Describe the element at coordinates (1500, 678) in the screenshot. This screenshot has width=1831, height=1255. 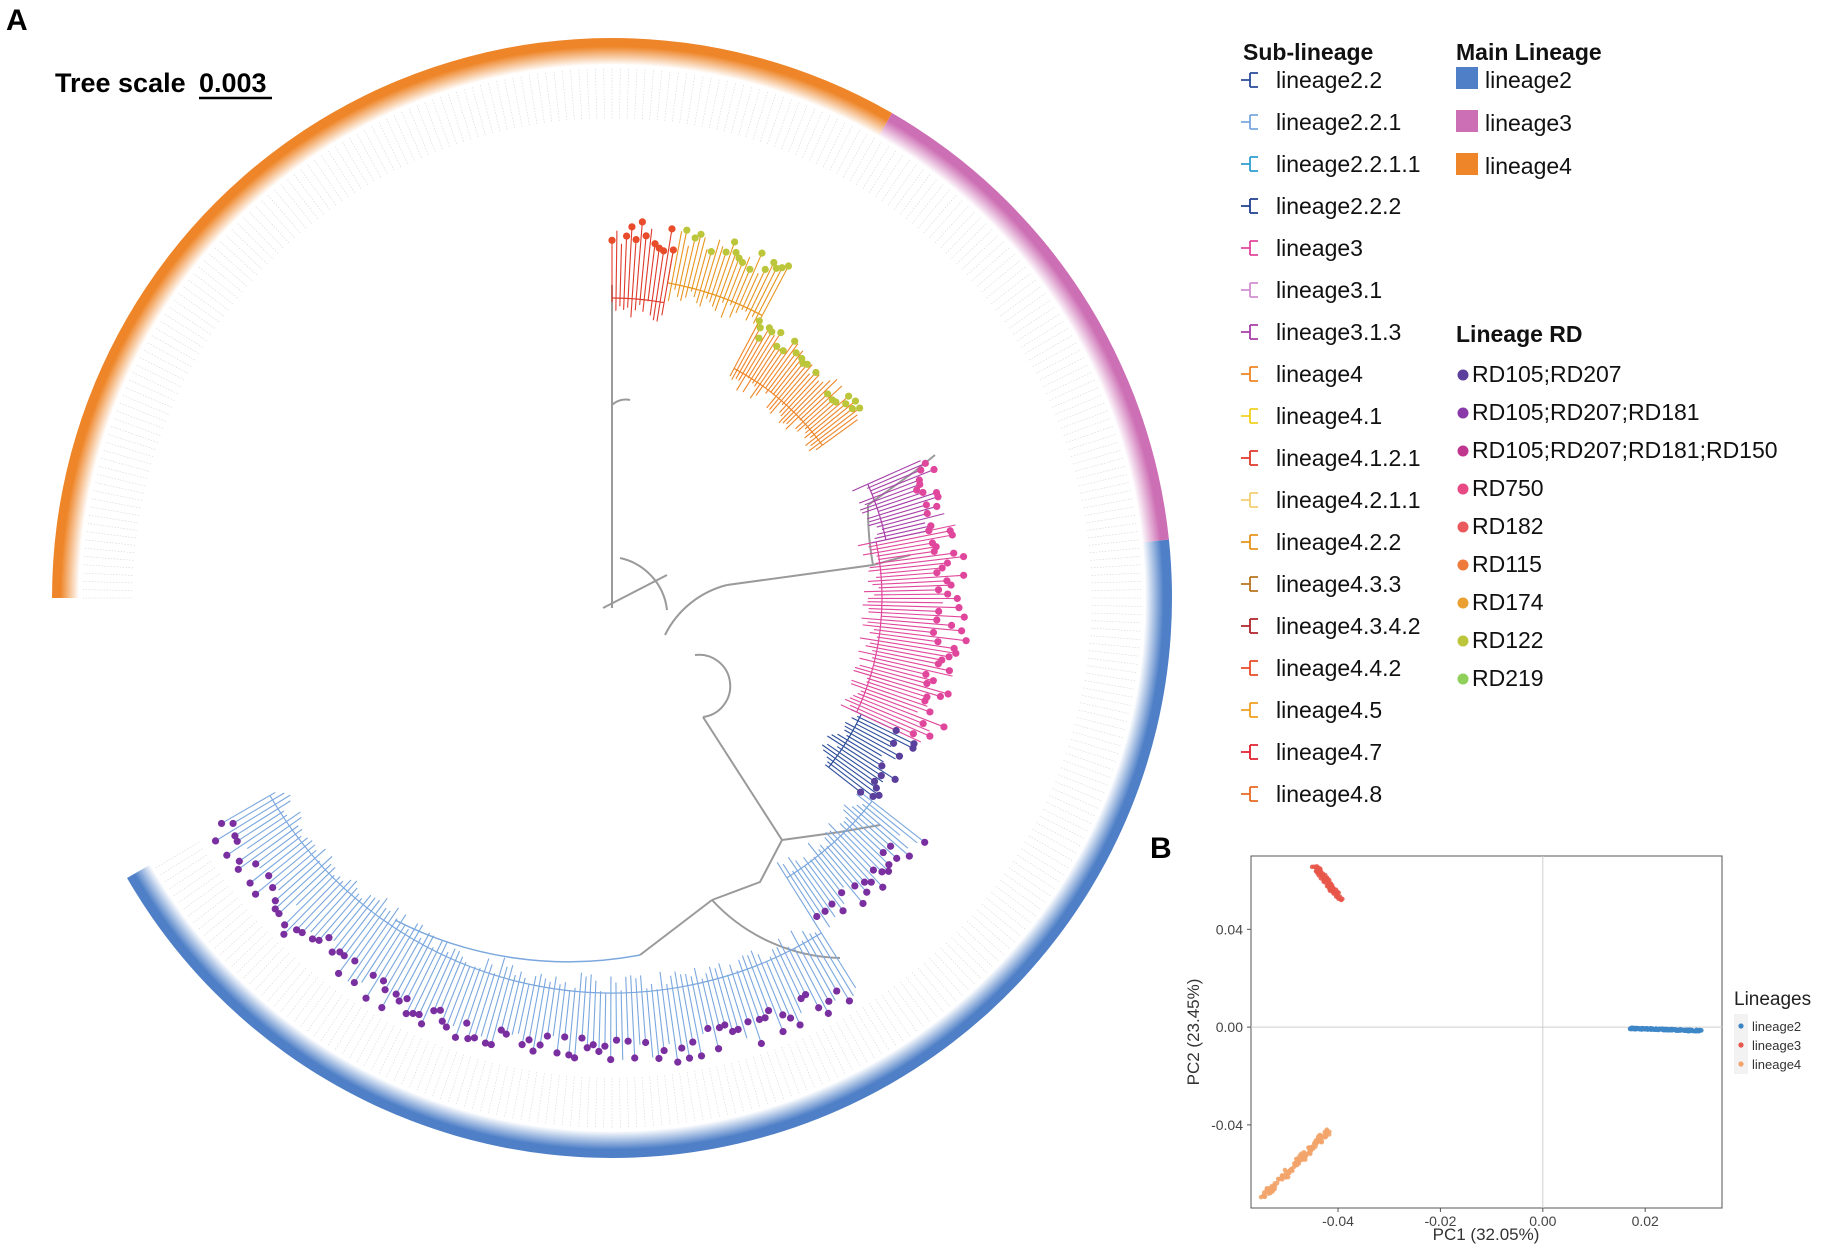
I see `rd-legend-item: RD219` at that location.